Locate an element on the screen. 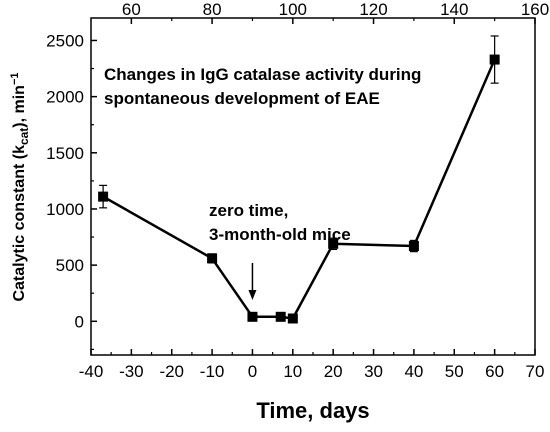 The width and height of the screenshot is (550, 432). x-tick-label: -20 is located at coordinates (171, 371).